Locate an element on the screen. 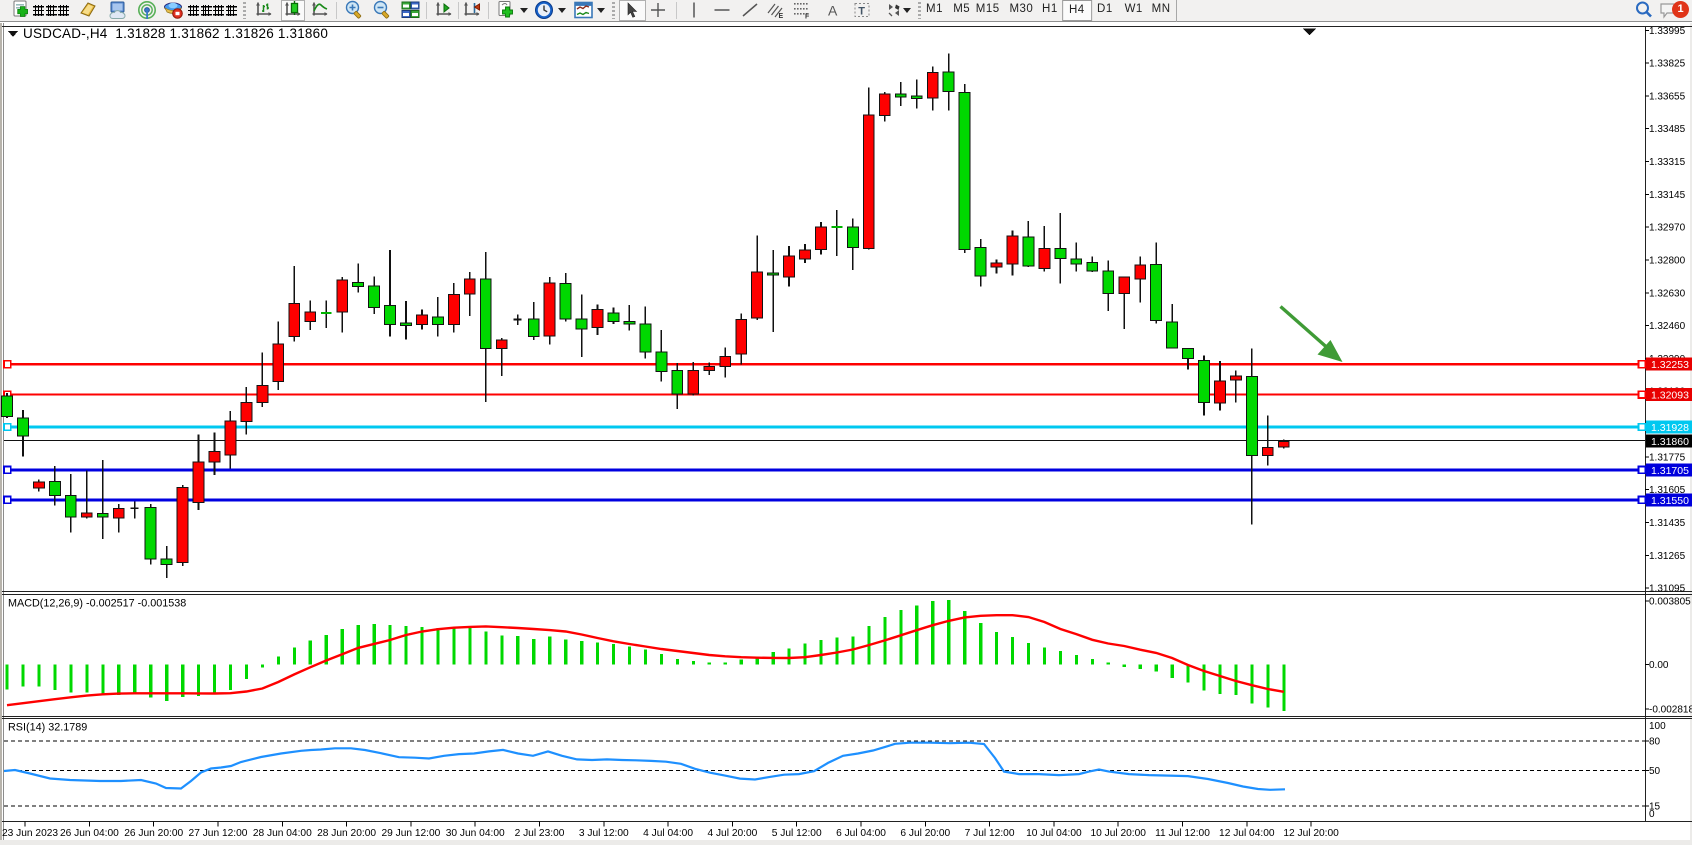 Image resolution: width=1692 pixels, height=845 pixels. svg-text: 1.32253 is located at coordinates (1670, 365).